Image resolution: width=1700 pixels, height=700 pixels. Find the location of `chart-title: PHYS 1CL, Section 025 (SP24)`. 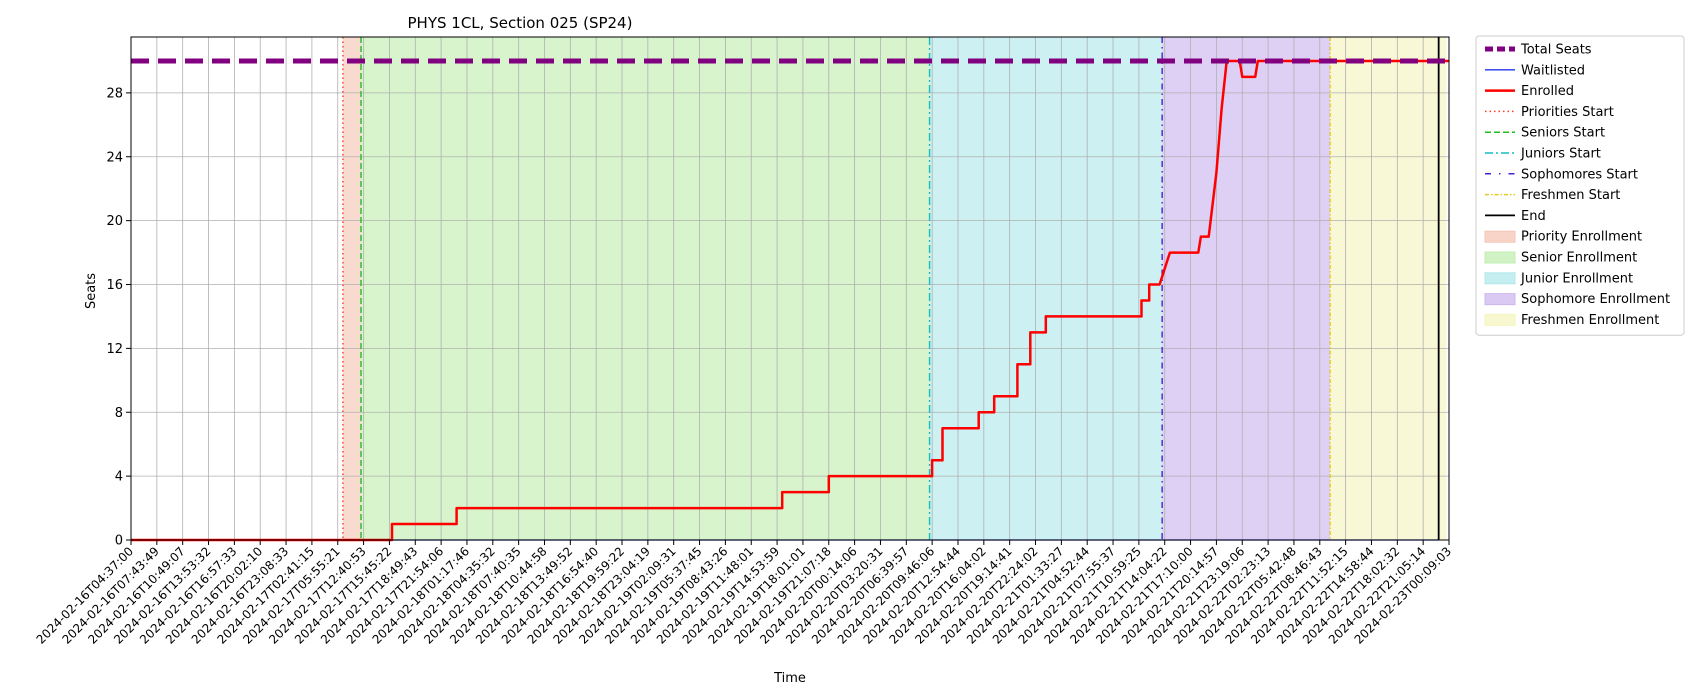

chart-title: PHYS 1CL, Section 025 (SP24) is located at coordinates (520, 23).